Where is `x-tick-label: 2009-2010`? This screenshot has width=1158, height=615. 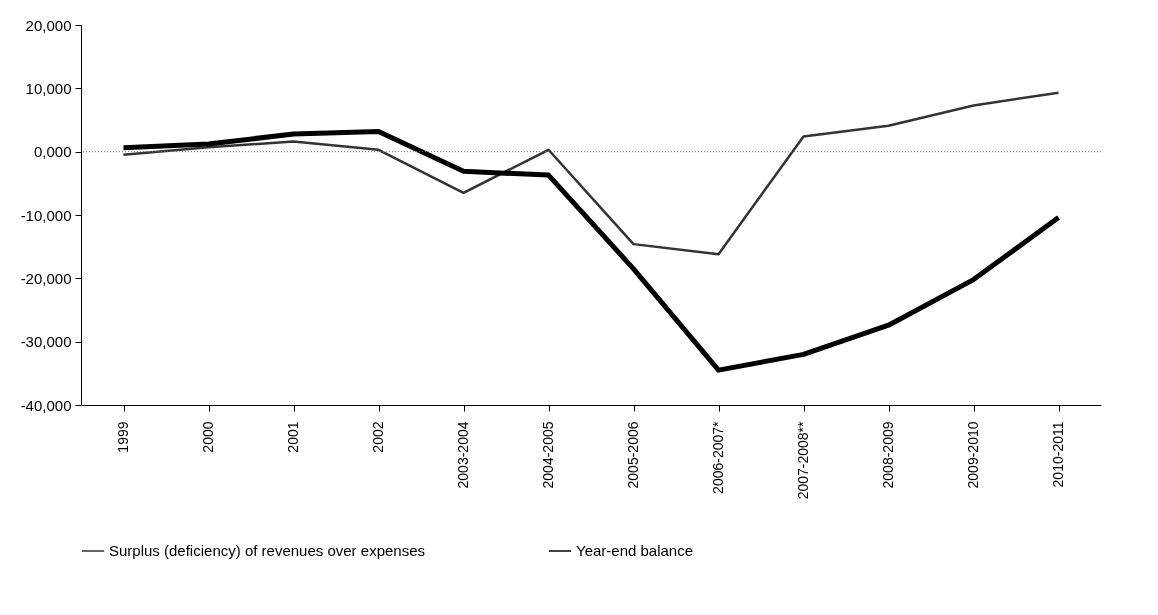
x-tick-label: 2009-2010 is located at coordinates (973, 455).